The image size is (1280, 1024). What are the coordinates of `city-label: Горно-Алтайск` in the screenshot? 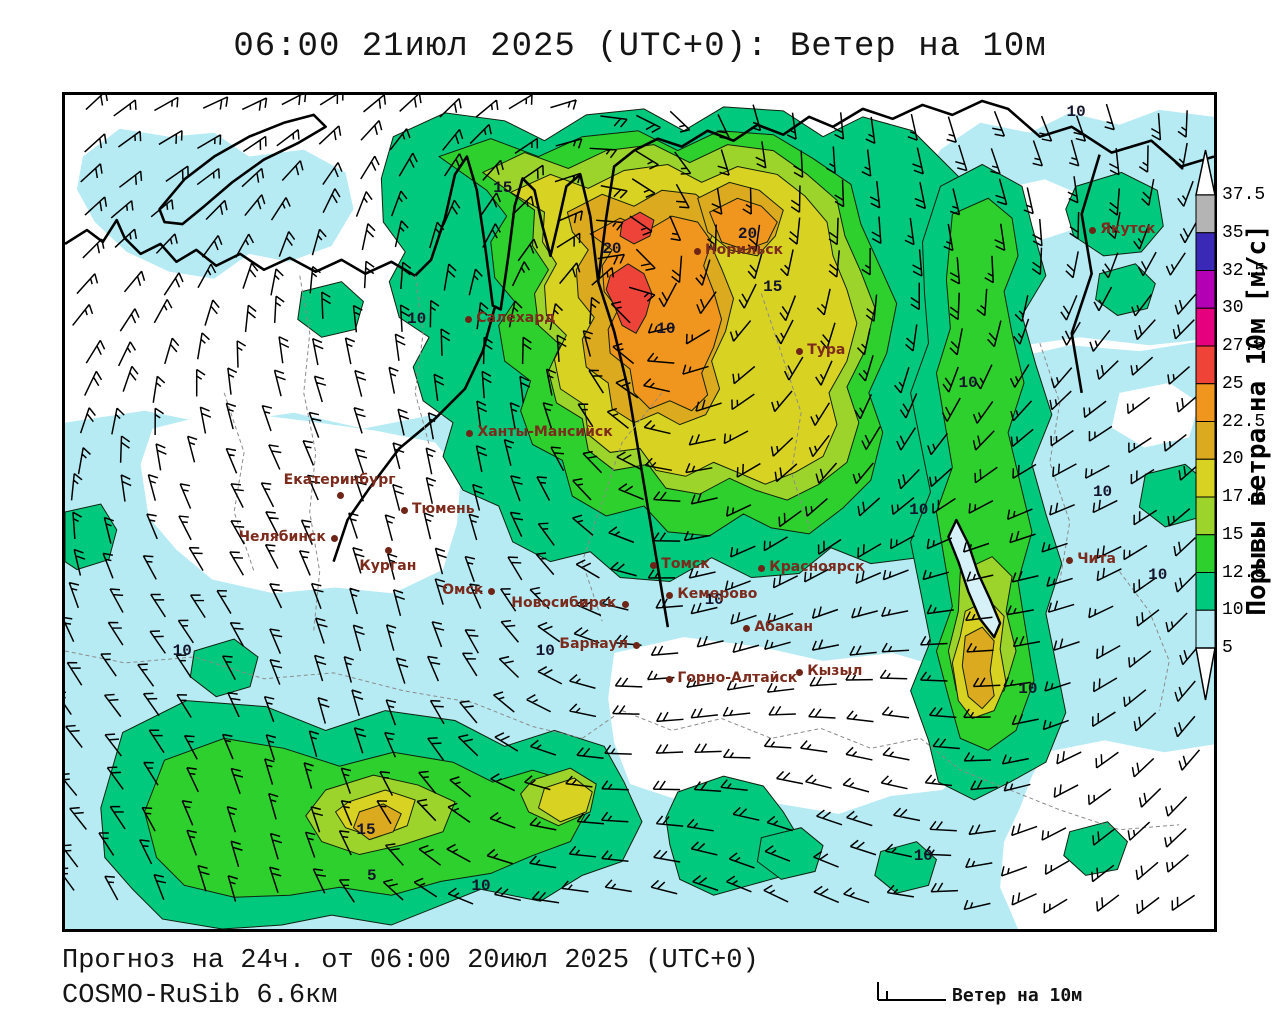 It's located at (737, 677).